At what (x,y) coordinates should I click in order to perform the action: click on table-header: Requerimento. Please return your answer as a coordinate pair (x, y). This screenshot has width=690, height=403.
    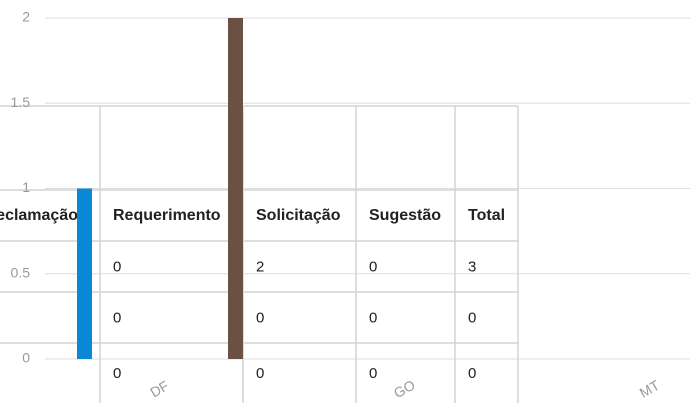
    Looking at the image, I should click on (167, 215).